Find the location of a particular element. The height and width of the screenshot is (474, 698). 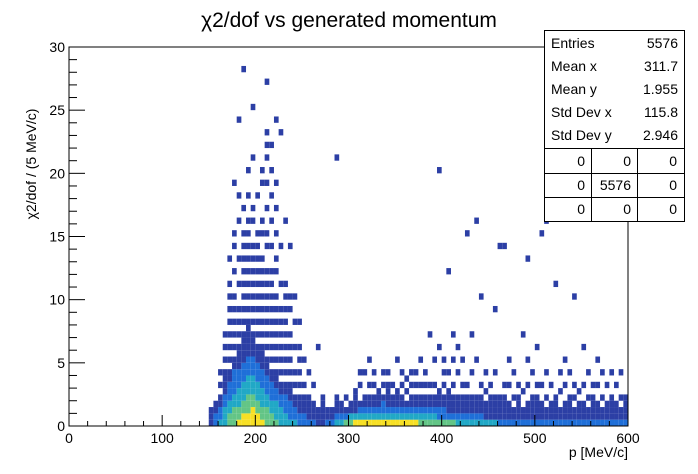

y-tick-label: 25 is located at coordinates (57, 110).